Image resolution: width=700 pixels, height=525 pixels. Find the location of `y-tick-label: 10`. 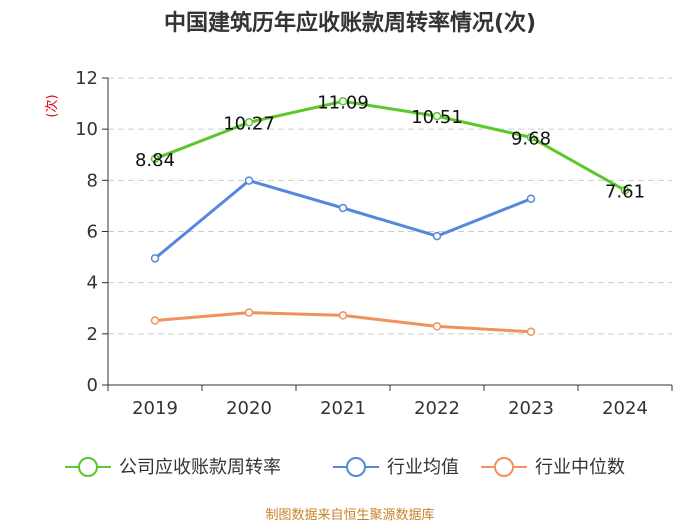

y-tick-label: 10 is located at coordinates (86, 129).